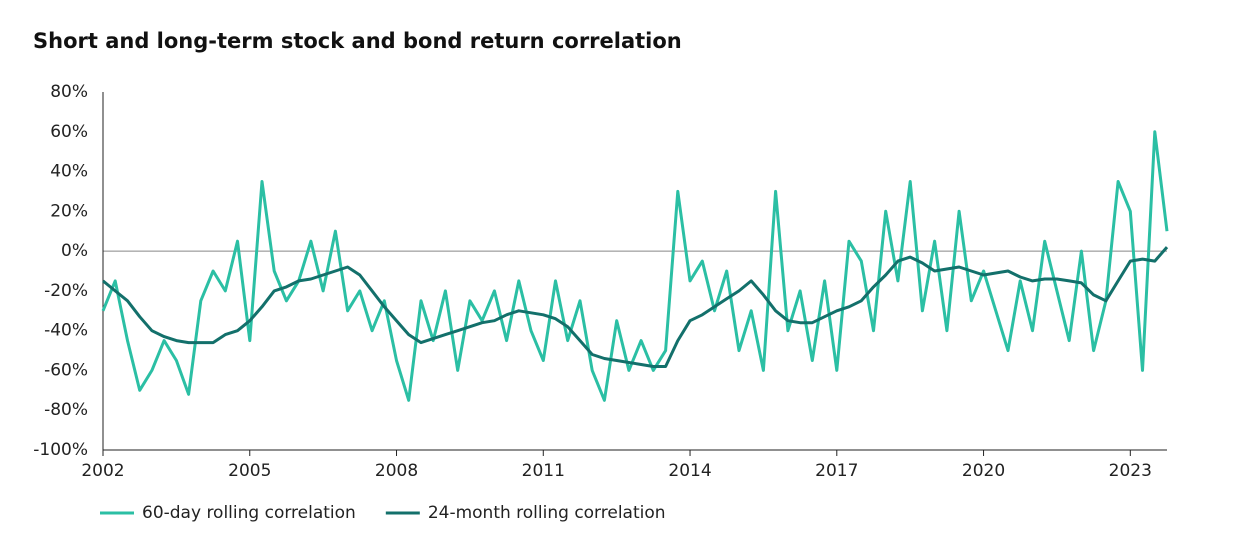  I want to click on y-tick-label: -60%, so click(66, 370).